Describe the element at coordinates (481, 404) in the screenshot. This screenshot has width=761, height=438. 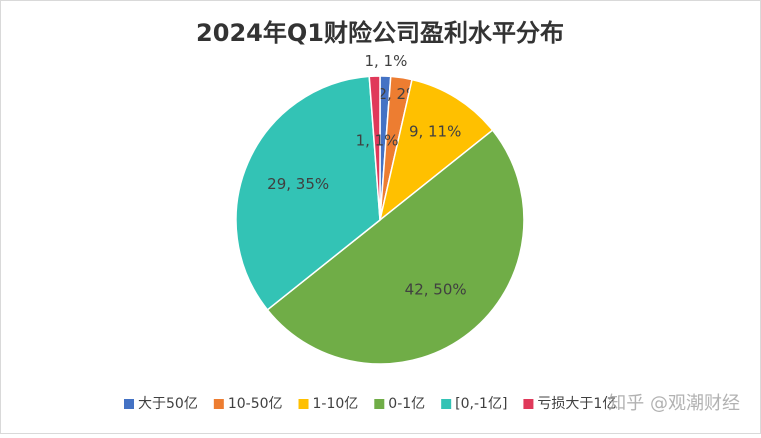
I see `legend-label: [0,-1亿]` at that location.